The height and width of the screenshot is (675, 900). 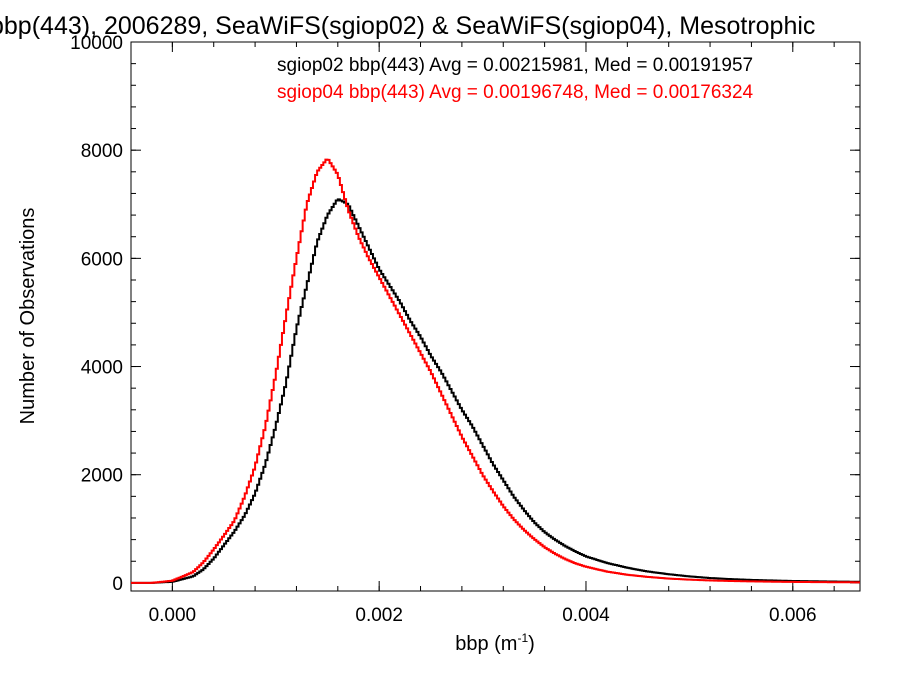 I want to click on y-tick-label: 4000, so click(x=102, y=368).